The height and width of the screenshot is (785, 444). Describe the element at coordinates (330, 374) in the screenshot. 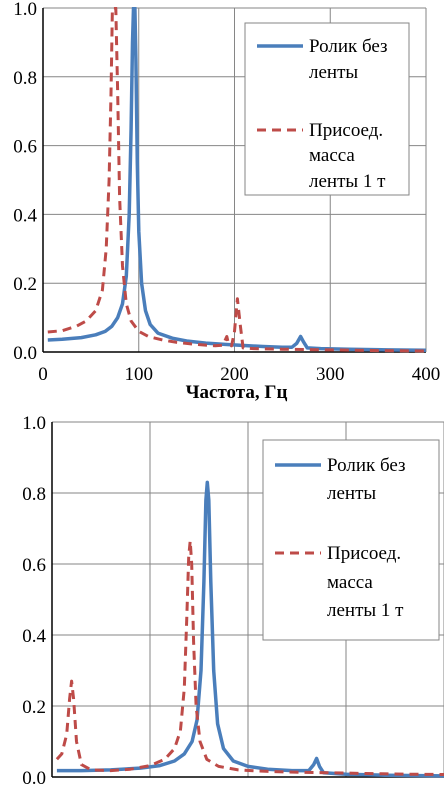

I see `x-tick-label: 300` at that location.